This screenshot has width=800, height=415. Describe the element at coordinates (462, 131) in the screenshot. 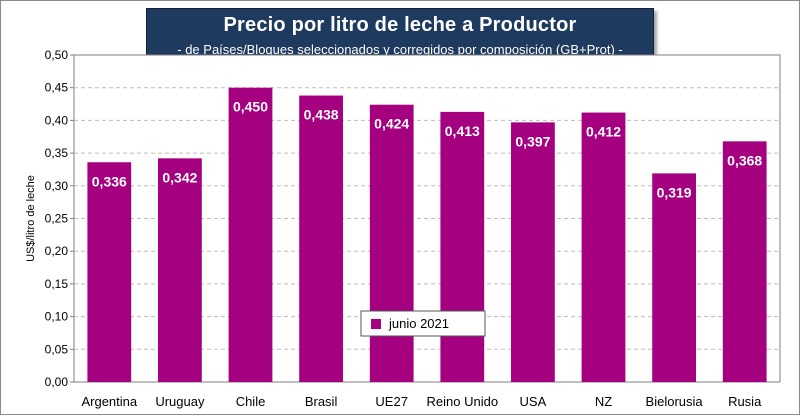

I see `data-label: 0,413` at that location.